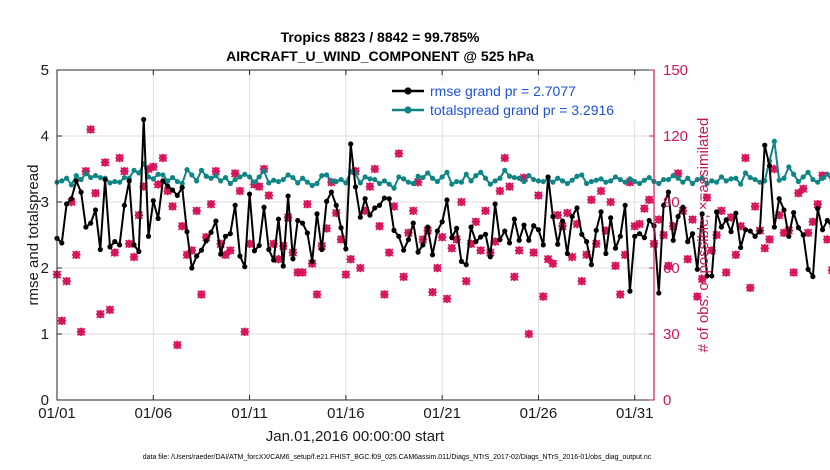  Describe the element at coordinates (45, 400) in the screenshot. I see `y-tick-label: 0` at that location.